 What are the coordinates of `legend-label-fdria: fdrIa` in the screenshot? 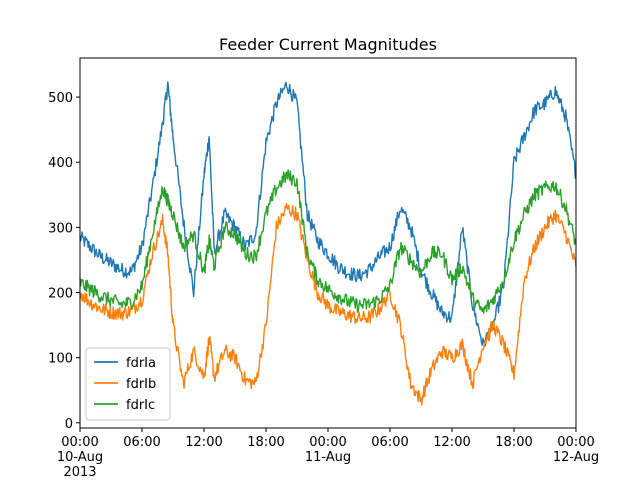 It's located at (141, 363).